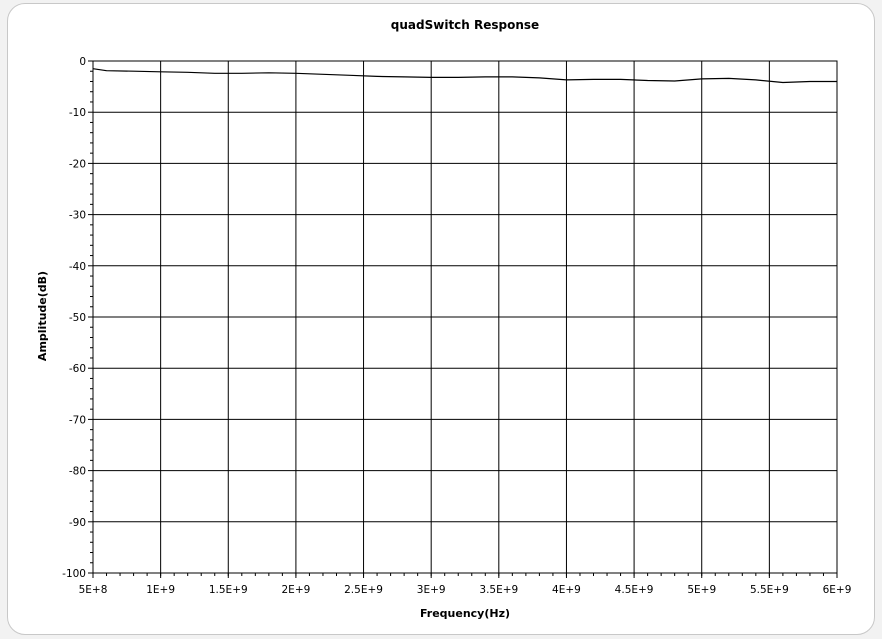 This screenshot has height=639, width=882. I want to click on y-tick-label: 0, so click(82, 62).